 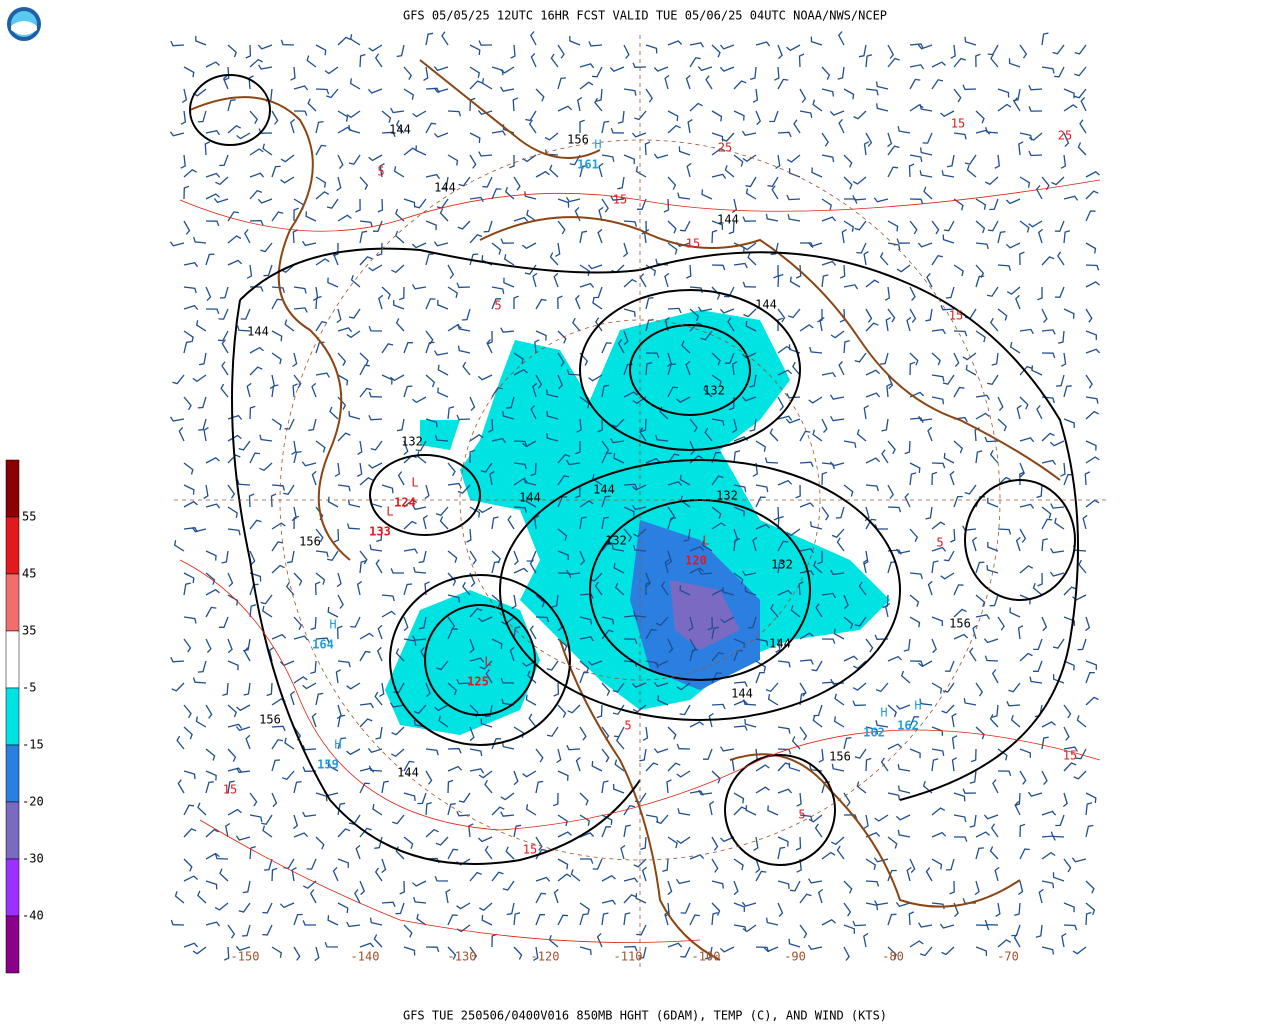 What do you see at coordinates (414, 483) in the screenshot?
I see `system-symbol: L` at bounding box center [414, 483].